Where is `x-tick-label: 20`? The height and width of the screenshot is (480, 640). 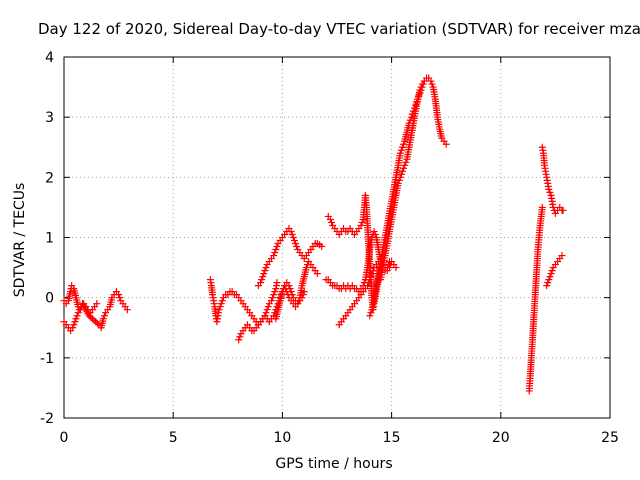
x-tick-label: 20 is located at coordinates (501, 438).